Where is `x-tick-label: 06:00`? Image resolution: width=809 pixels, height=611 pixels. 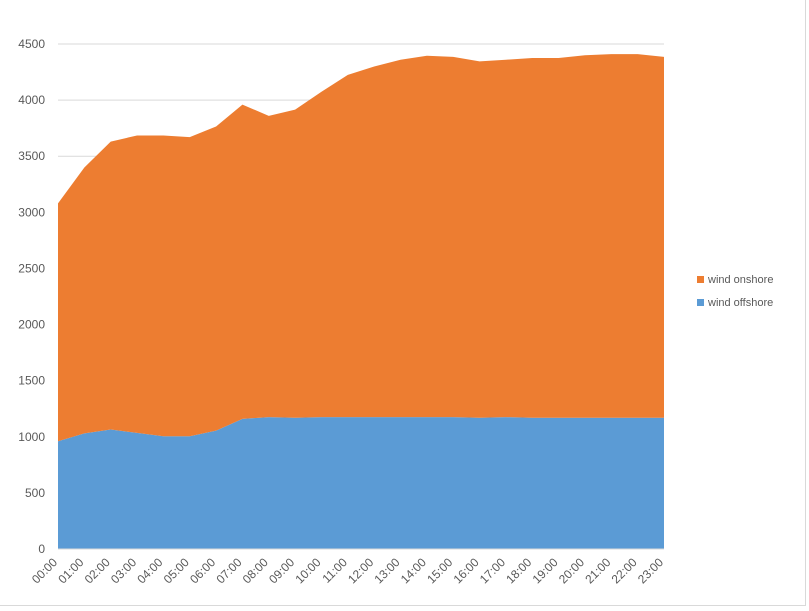
x-tick-label: 06:00 is located at coordinates (202, 570).